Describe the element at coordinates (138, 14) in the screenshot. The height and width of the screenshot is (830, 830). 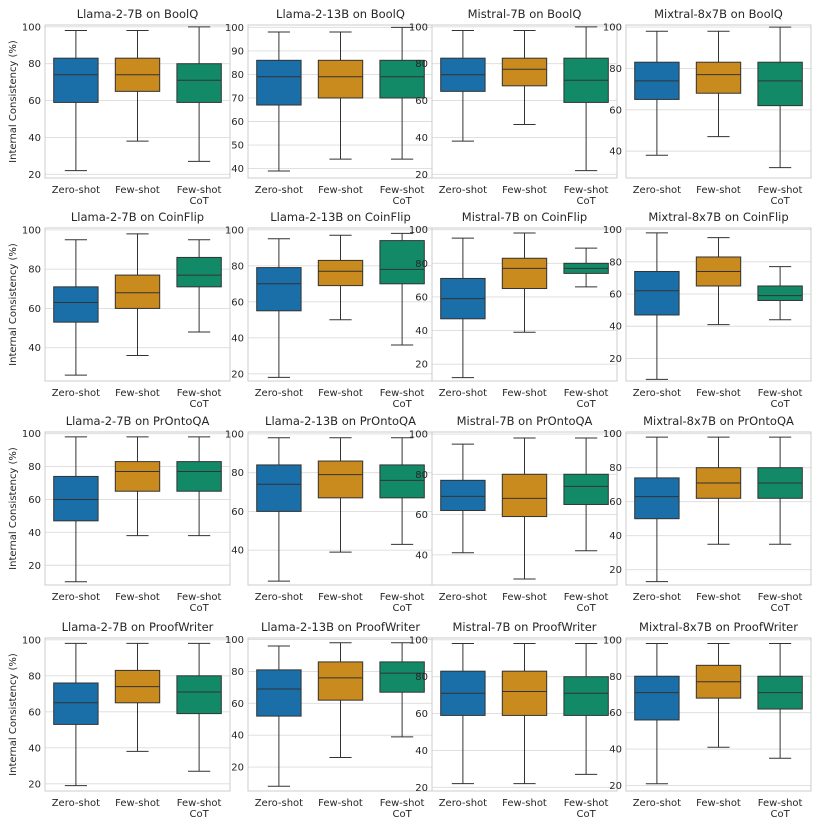
I see `chart-title: Llama-2-7B on BoolQ` at that location.